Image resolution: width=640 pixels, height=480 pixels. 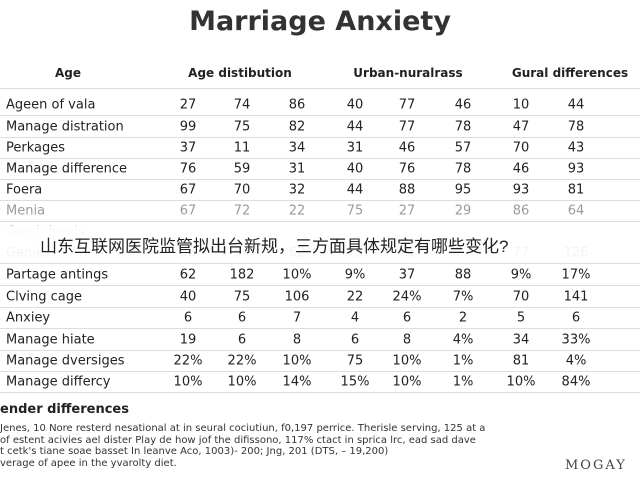 What do you see at coordinates (576, 148) in the screenshot?
I see `cell: 43` at bounding box center [576, 148].